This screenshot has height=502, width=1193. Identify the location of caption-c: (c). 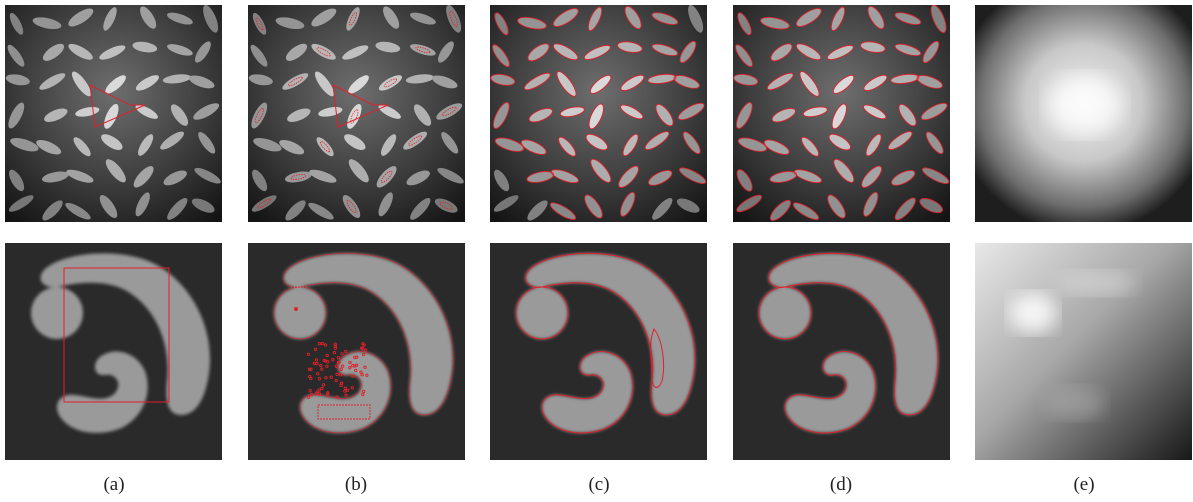
(599, 484).